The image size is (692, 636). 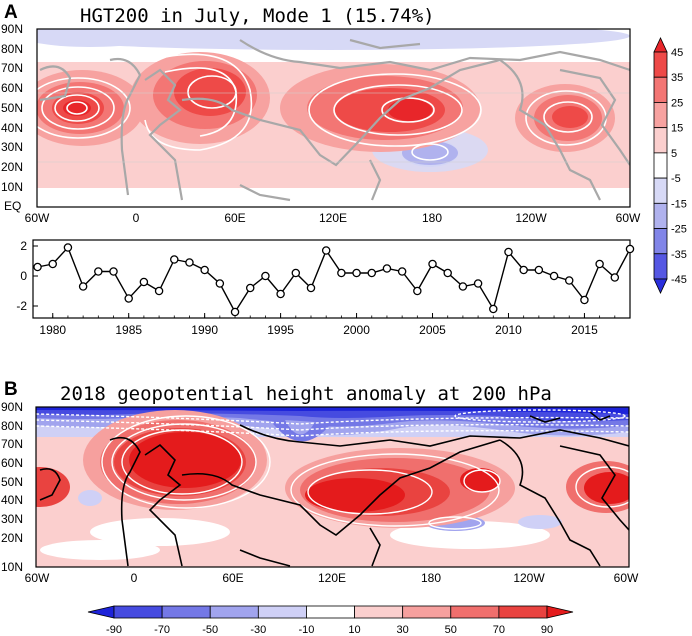 What do you see at coordinates (499, 630) in the screenshot?
I see `colorbar-level-label: 70` at bounding box center [499, 630].